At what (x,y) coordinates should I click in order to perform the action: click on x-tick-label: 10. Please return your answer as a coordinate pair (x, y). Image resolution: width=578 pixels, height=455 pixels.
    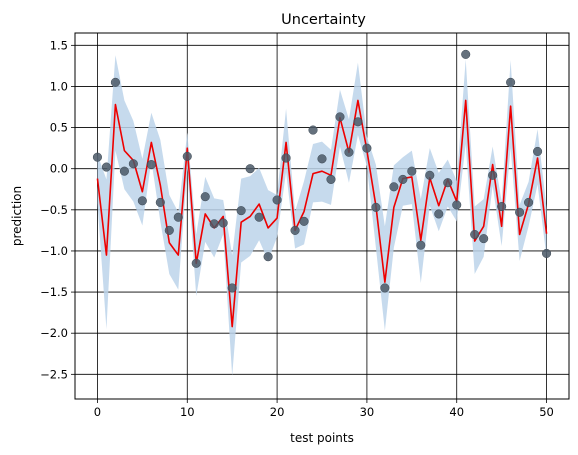
    Looking at the image, I should click on (187, 412).